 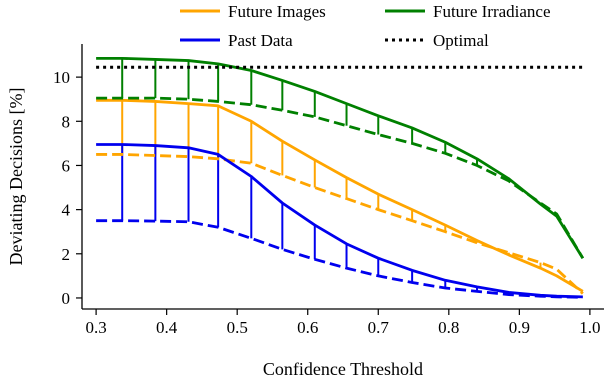 I want to click on x-tick-label: 0.6, so click(x=307, y=327).